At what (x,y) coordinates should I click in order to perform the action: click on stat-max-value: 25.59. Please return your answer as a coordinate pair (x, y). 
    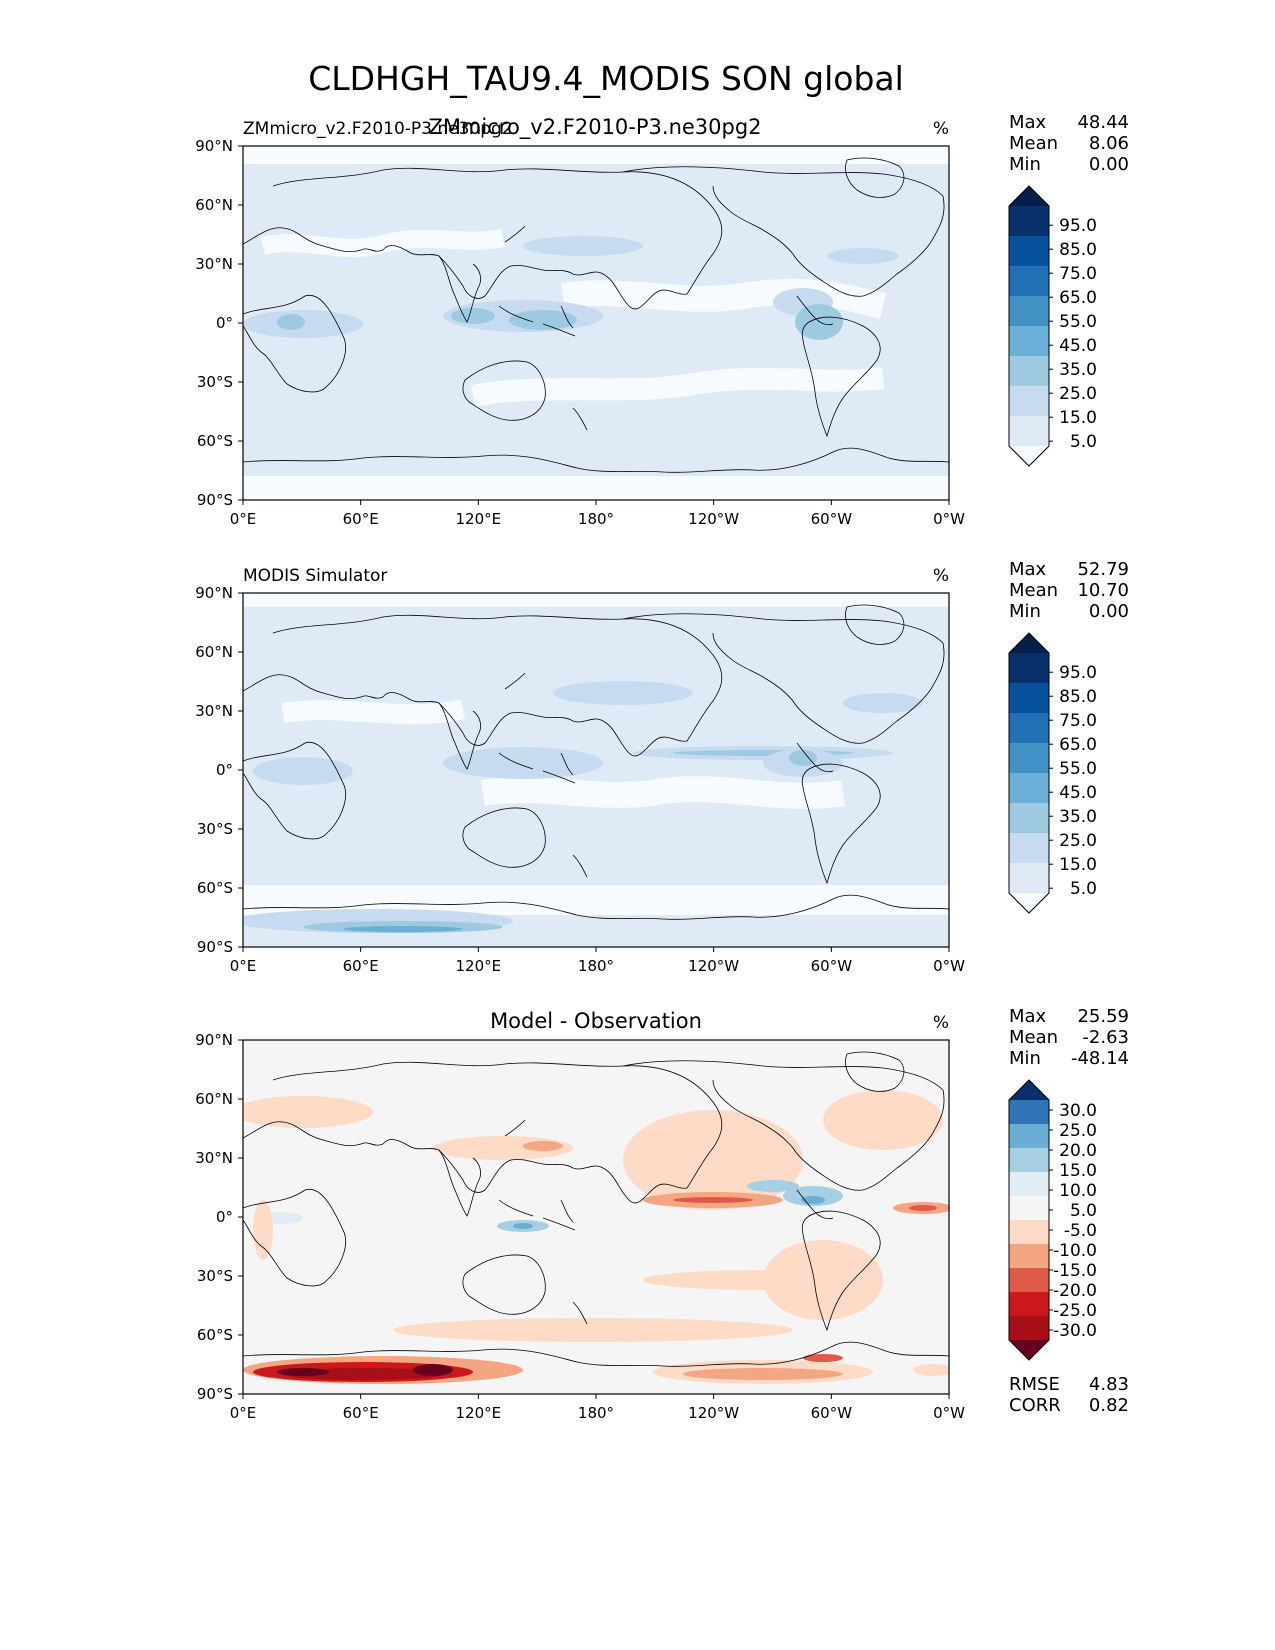
    Looking at the image, I should click on (1103, 1016).